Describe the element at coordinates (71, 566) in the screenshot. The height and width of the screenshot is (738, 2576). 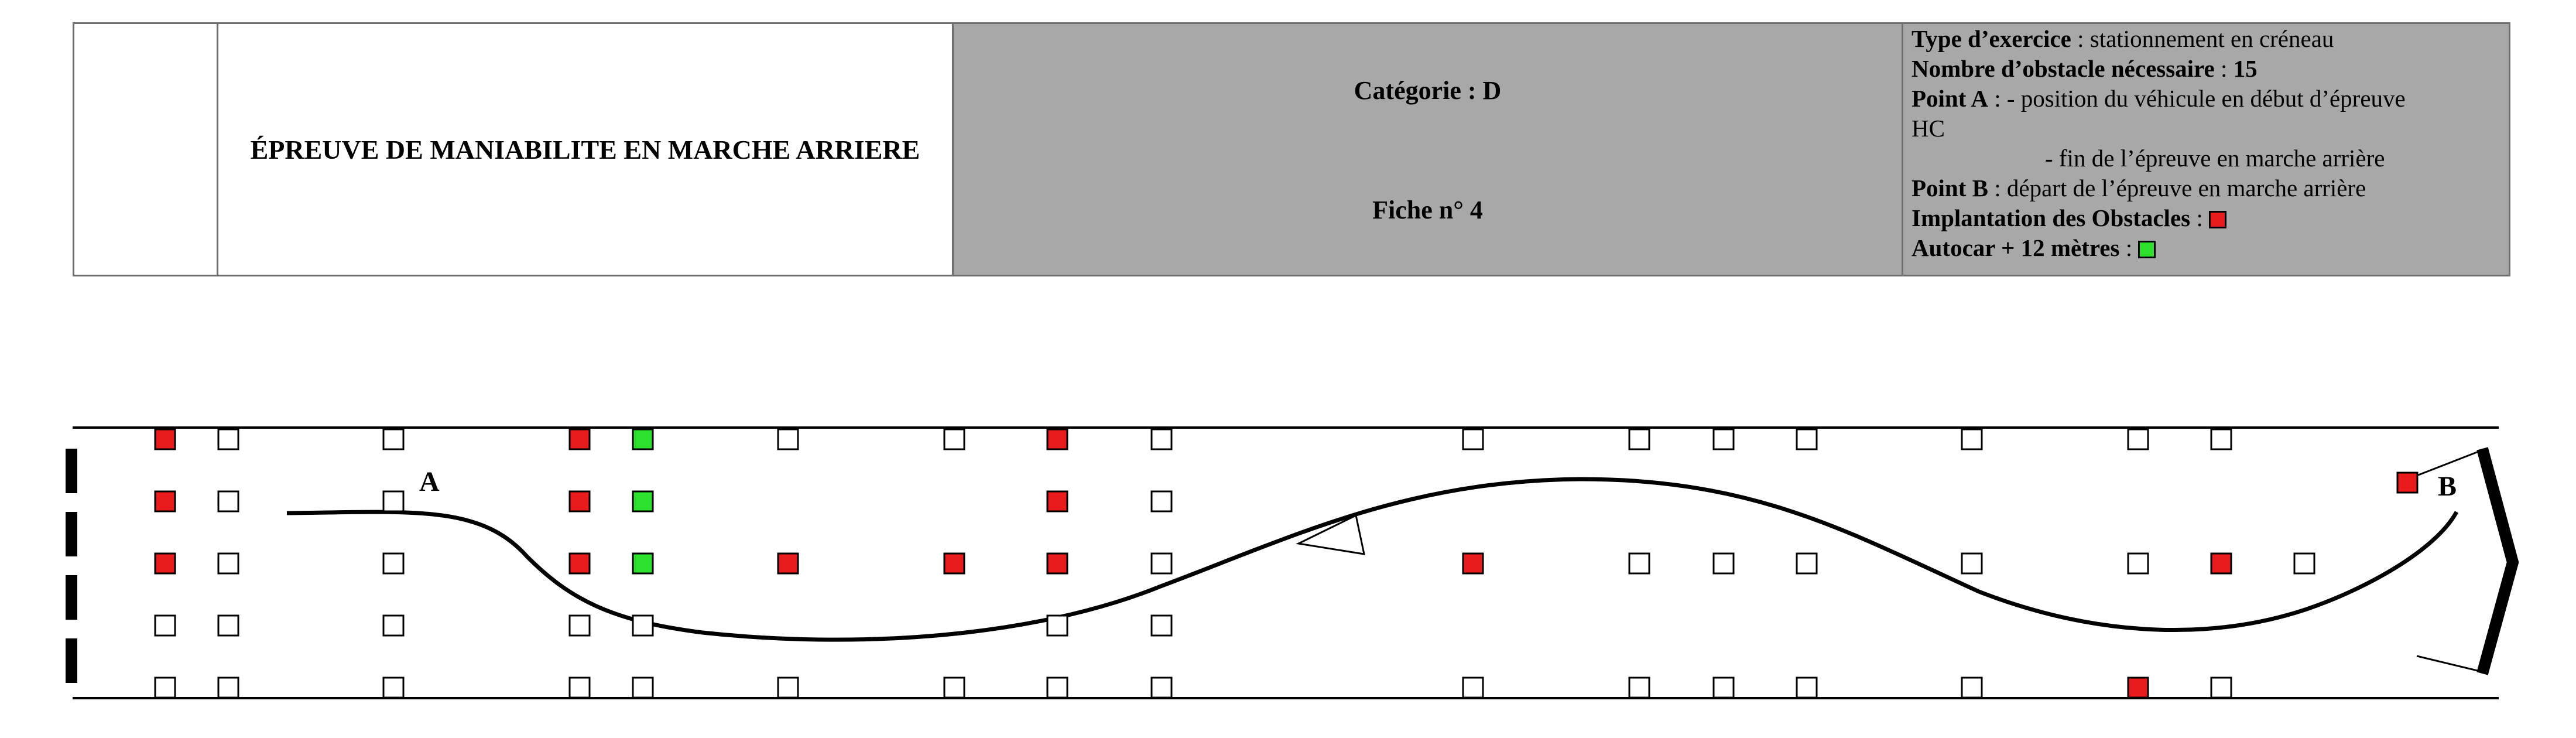
I see `left-wall` at that location.